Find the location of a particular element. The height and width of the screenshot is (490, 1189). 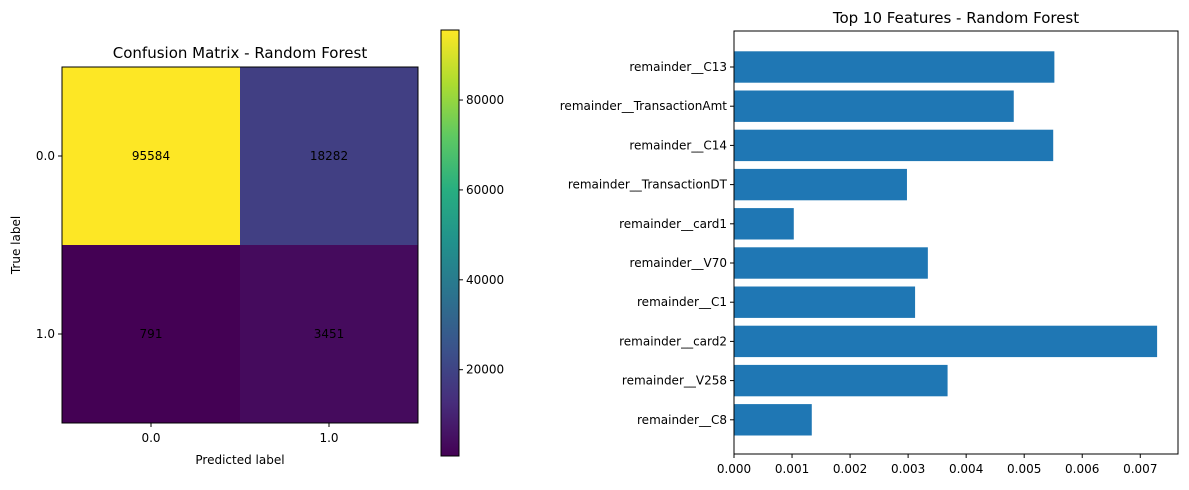

fi-xtick-label: 0.007 is located at coordinates (1140, 469).